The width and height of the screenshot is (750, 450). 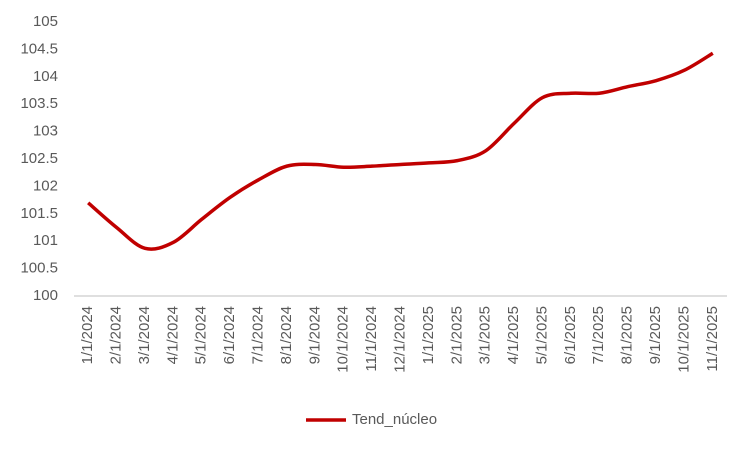 What do you see at coordinates (39, 213) in the screenshot?
I see `y-tick-label: 101.5` at bounding box center [39, 213].